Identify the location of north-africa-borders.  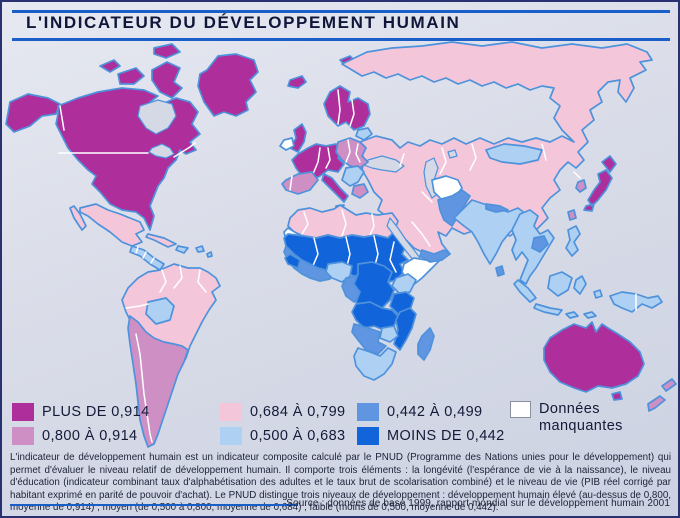
(338, 223).